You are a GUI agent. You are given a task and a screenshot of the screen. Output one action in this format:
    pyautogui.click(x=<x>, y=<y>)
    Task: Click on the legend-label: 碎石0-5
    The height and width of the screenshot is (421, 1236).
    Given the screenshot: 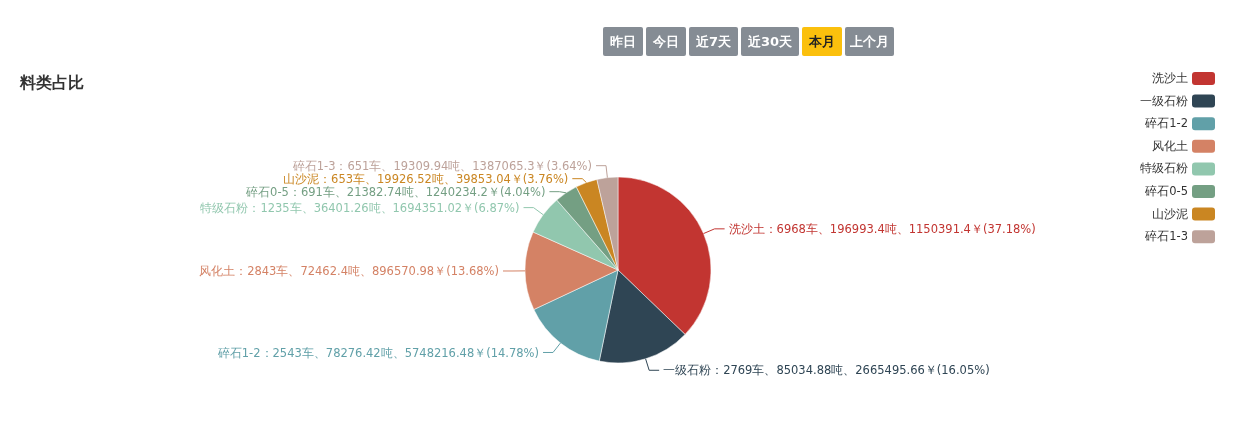 What is the action you would take?
    pyautogui.click(x=1166, y=191)
    